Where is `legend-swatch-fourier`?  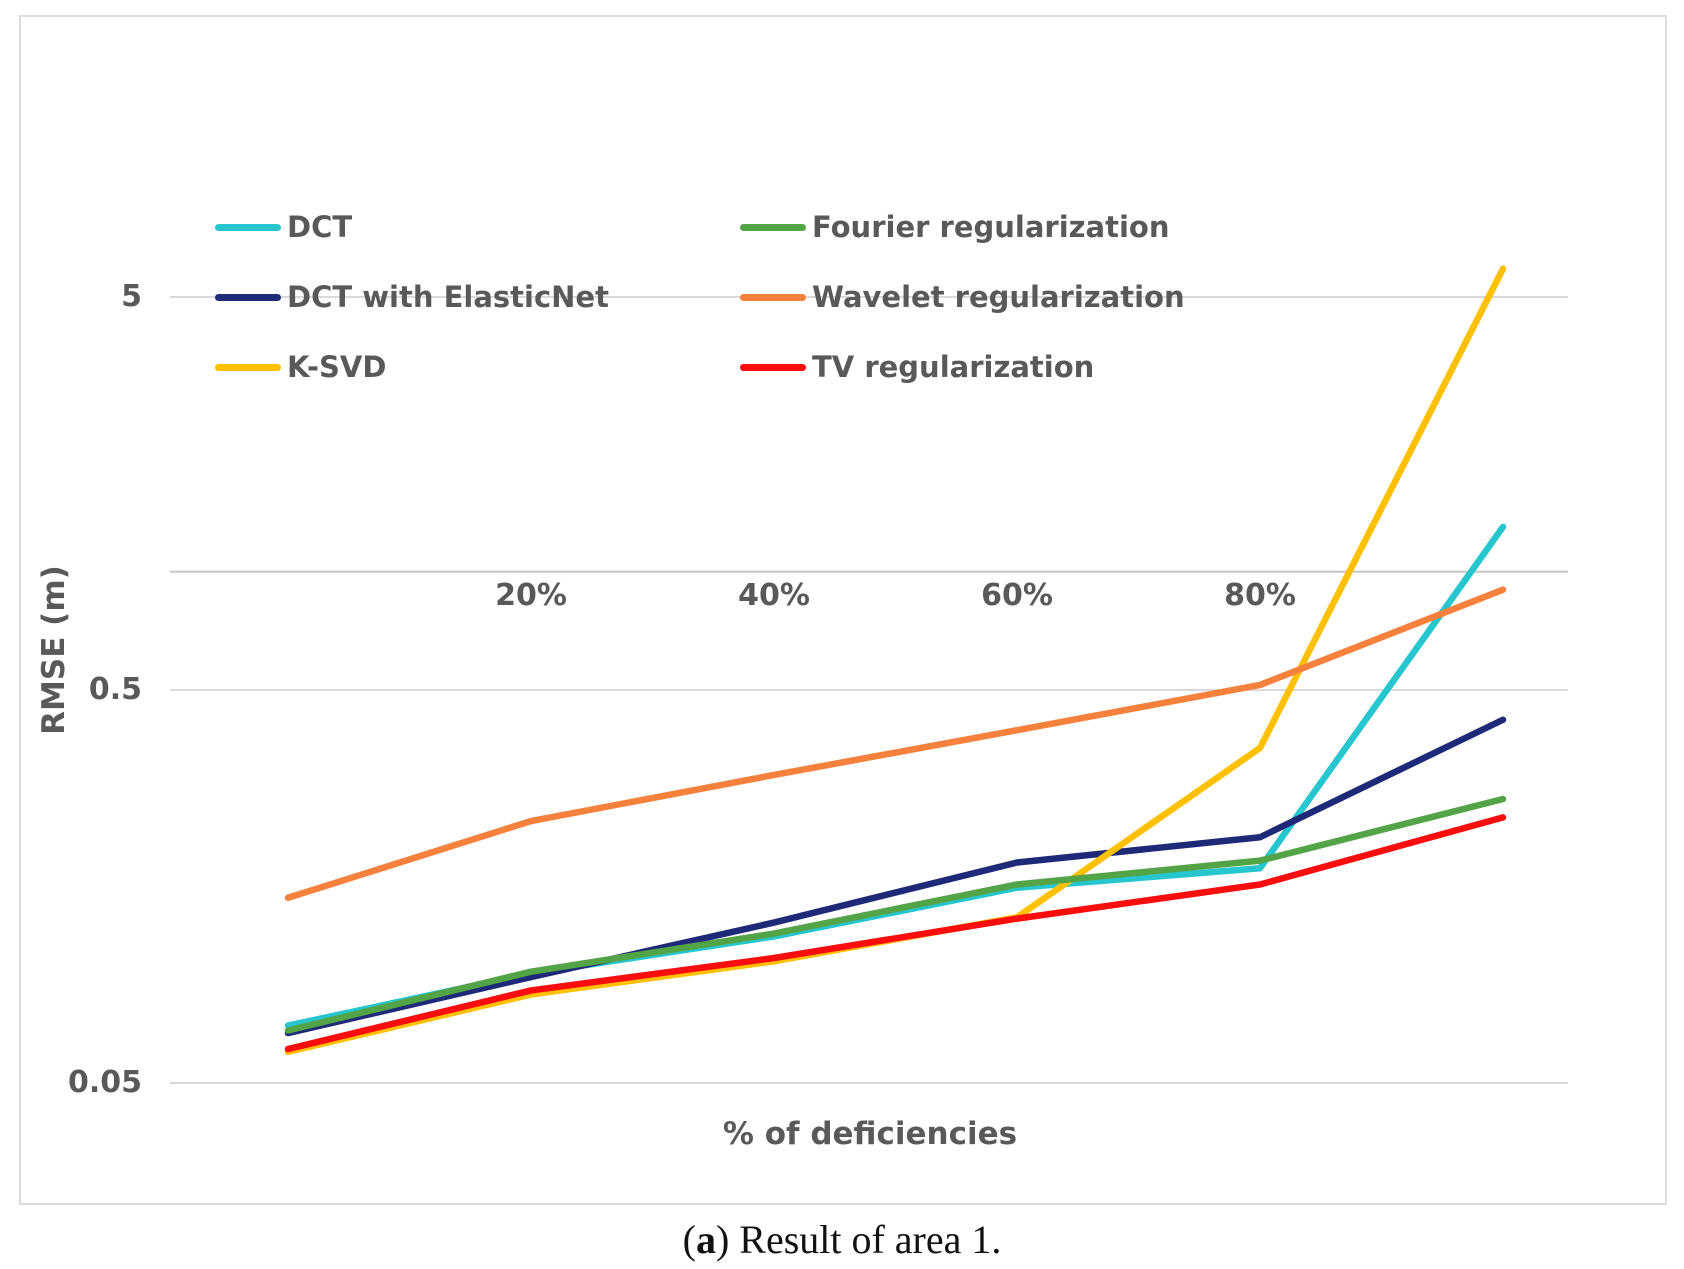
legend-swatch-fourier is located at coordinates (773, 227).